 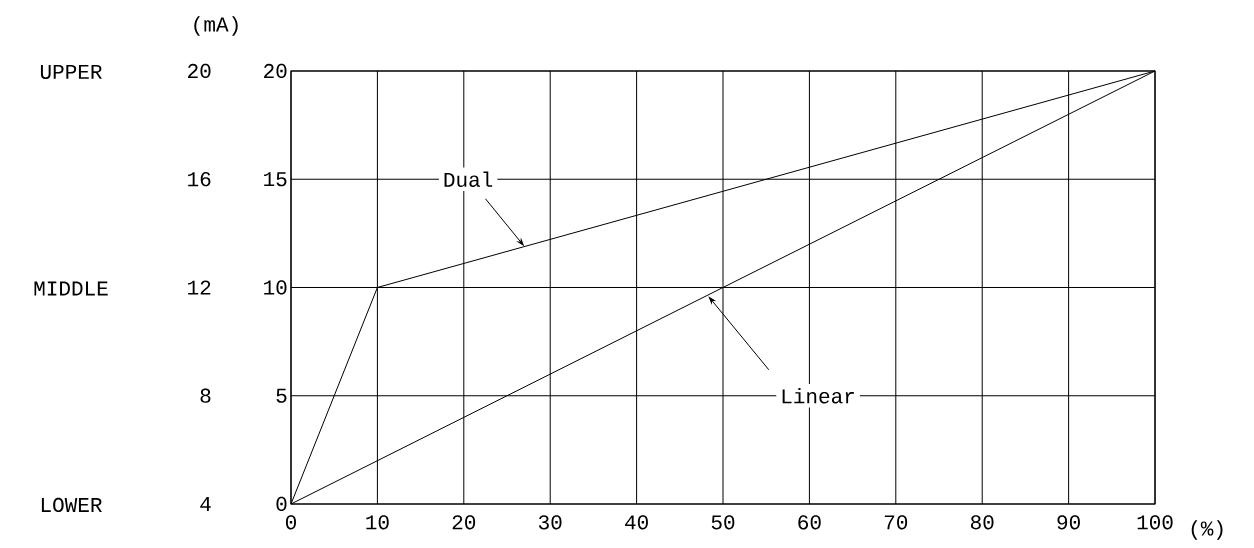 I want to click on x-tick-label: 40, so click(x=636, y=522).